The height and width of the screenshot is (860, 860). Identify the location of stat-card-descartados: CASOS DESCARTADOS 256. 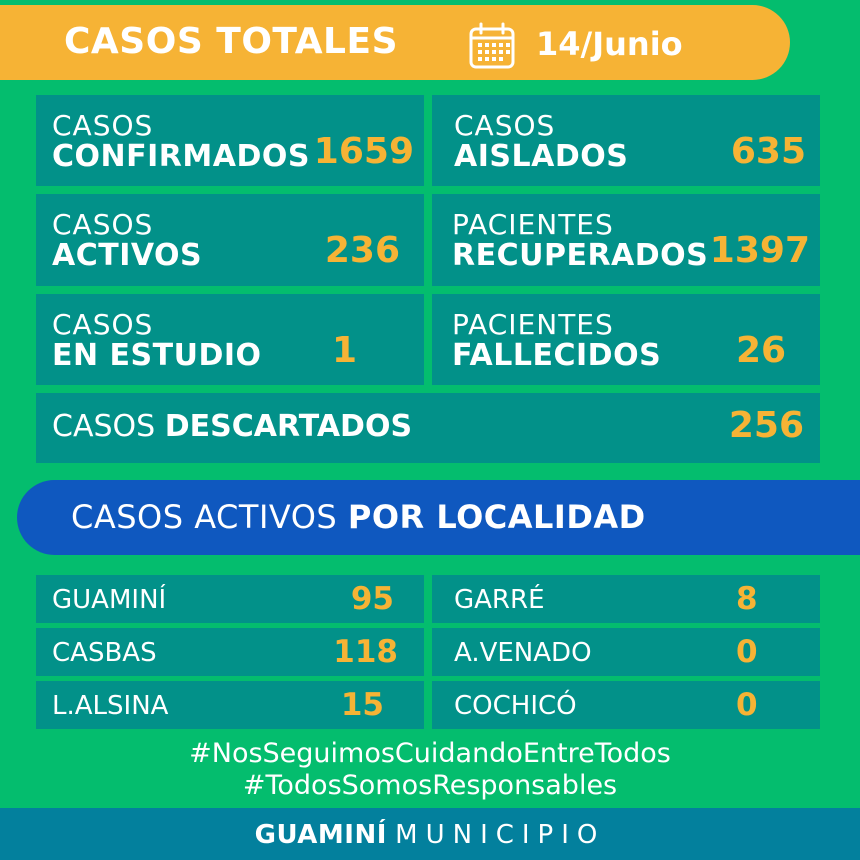
(428, 428).